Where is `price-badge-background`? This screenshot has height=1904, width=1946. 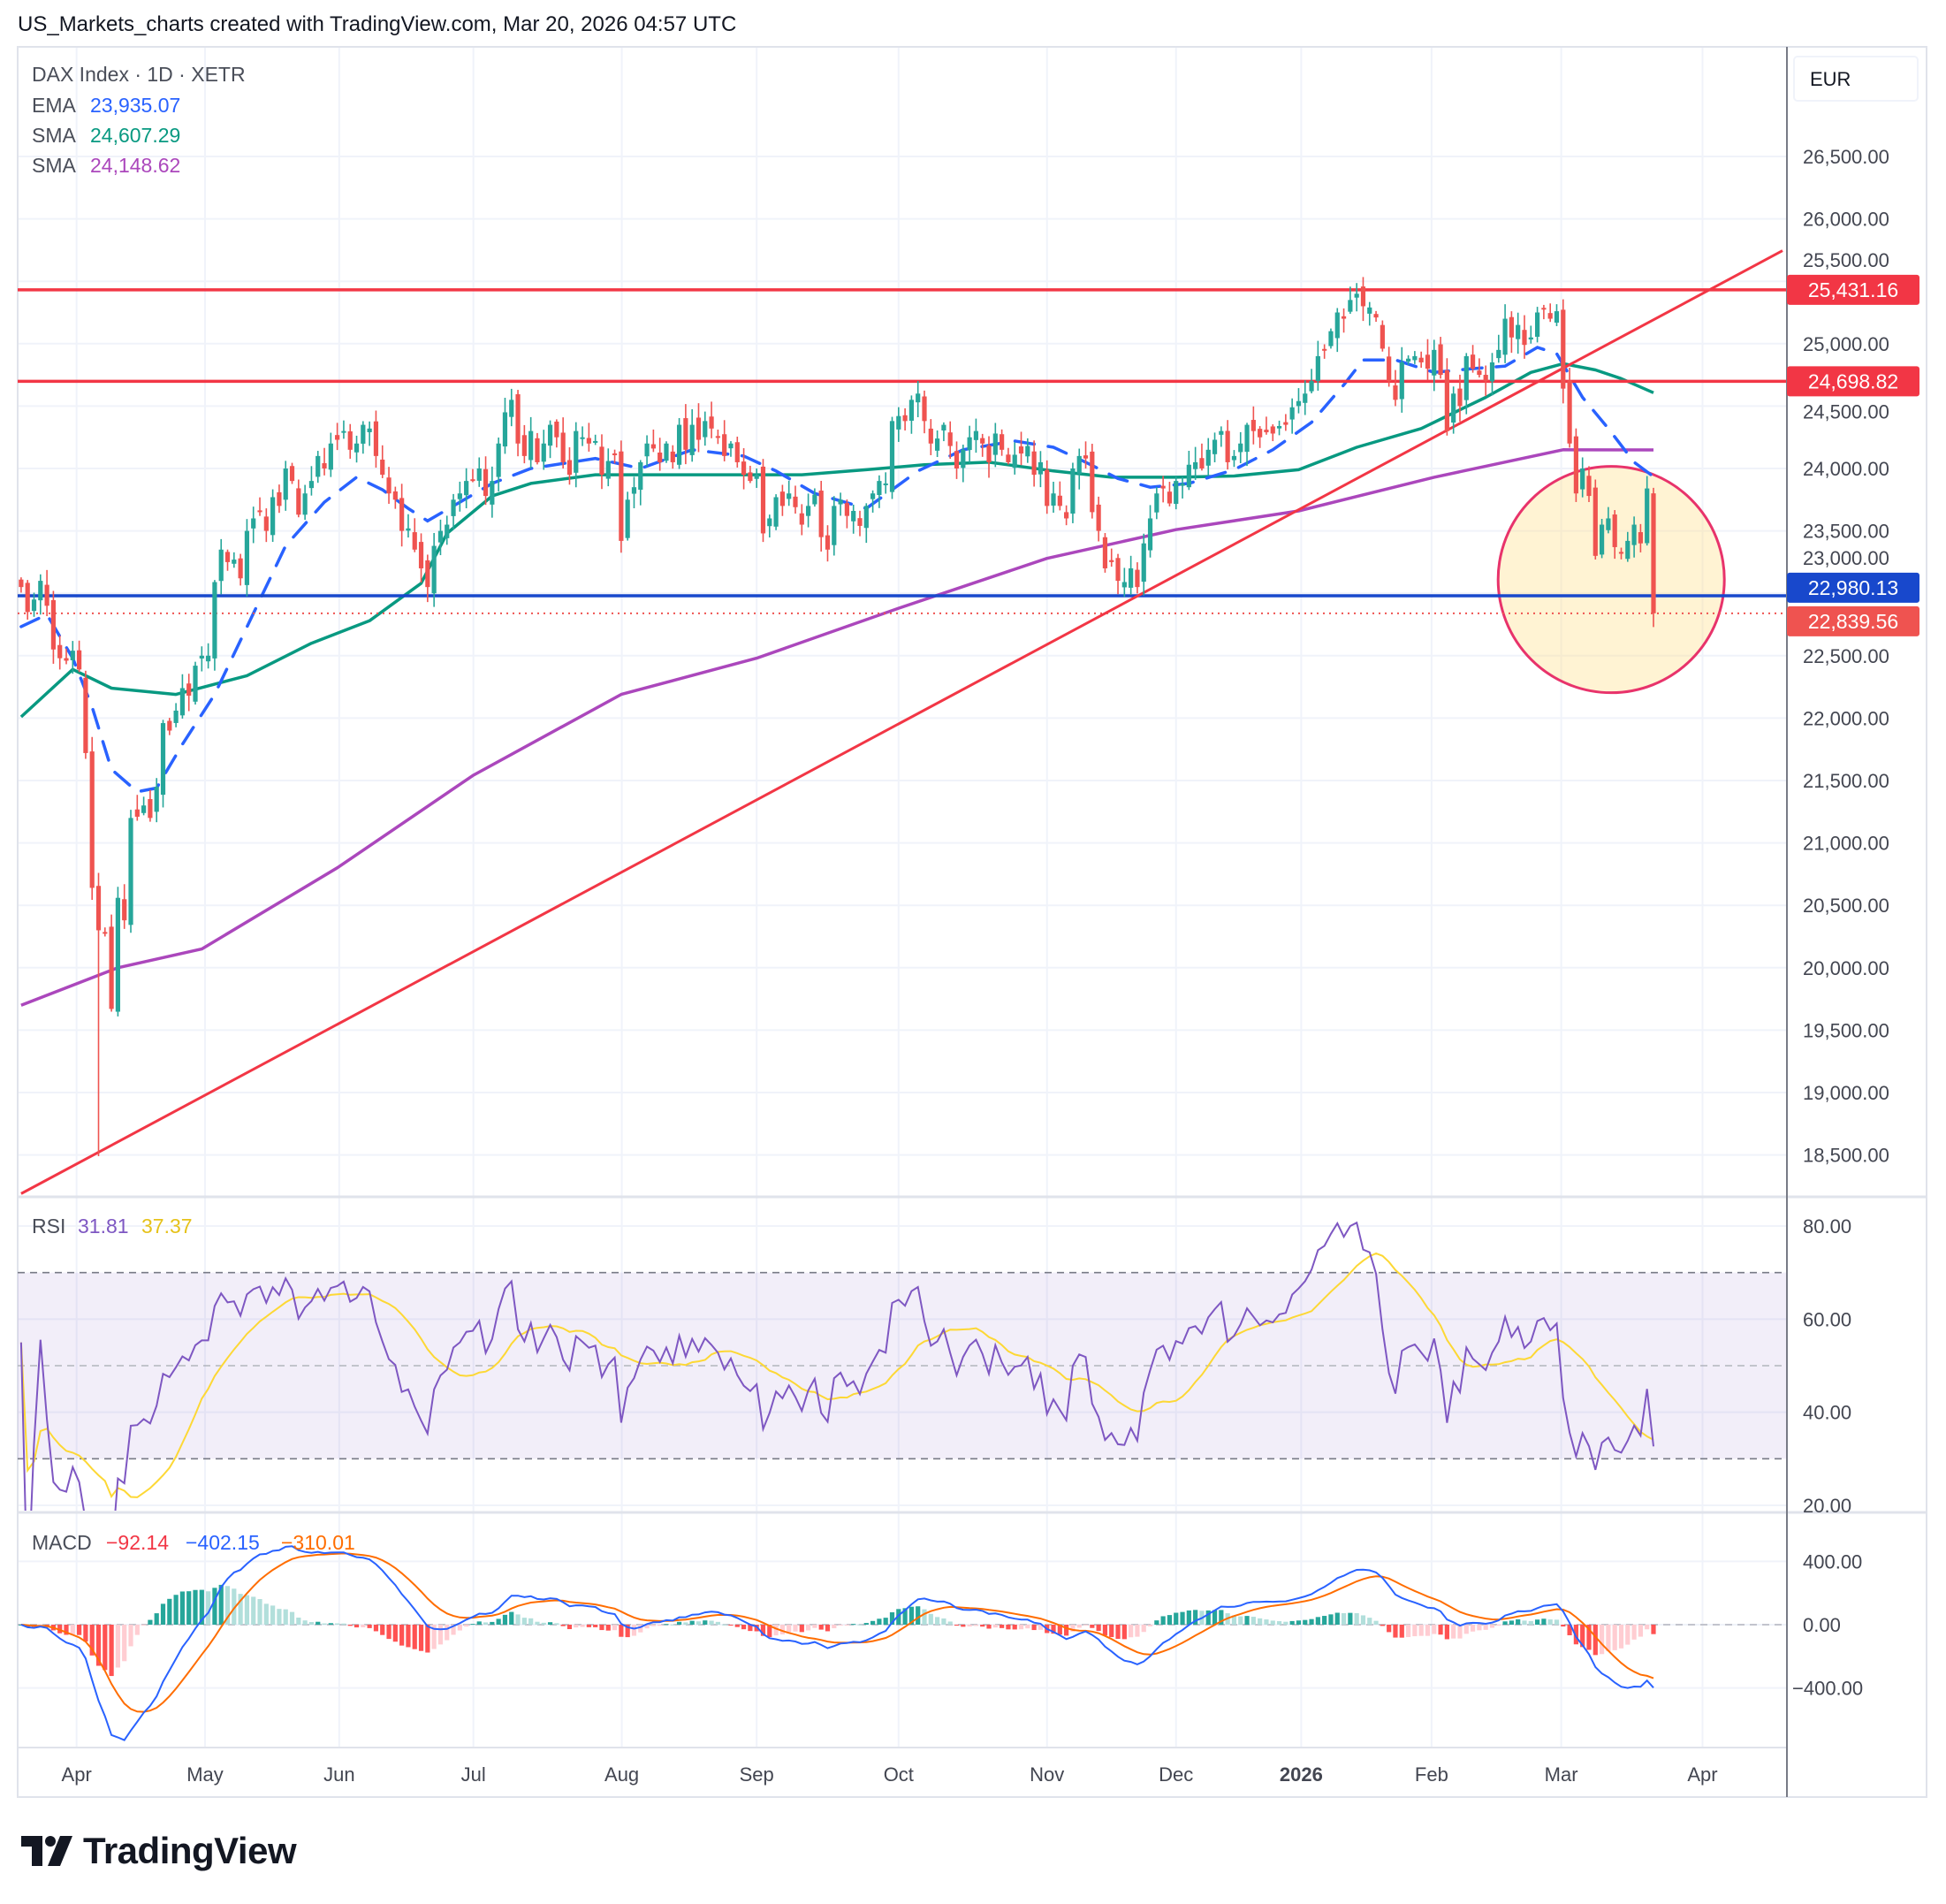 price-badge-background is located at coordinates (1853, 289).